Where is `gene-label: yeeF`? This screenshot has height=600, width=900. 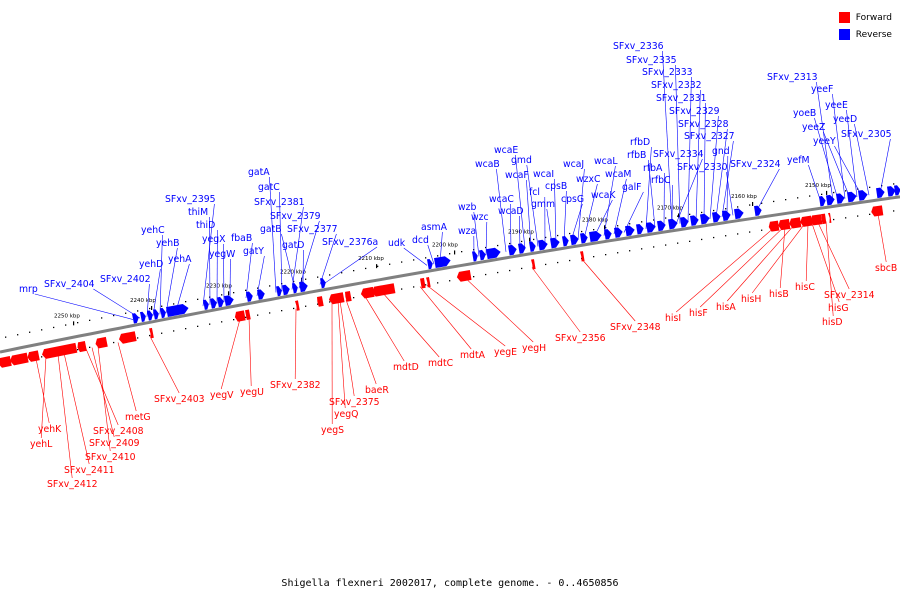
gene-label: yeeF is located at coordinates (822, 89).